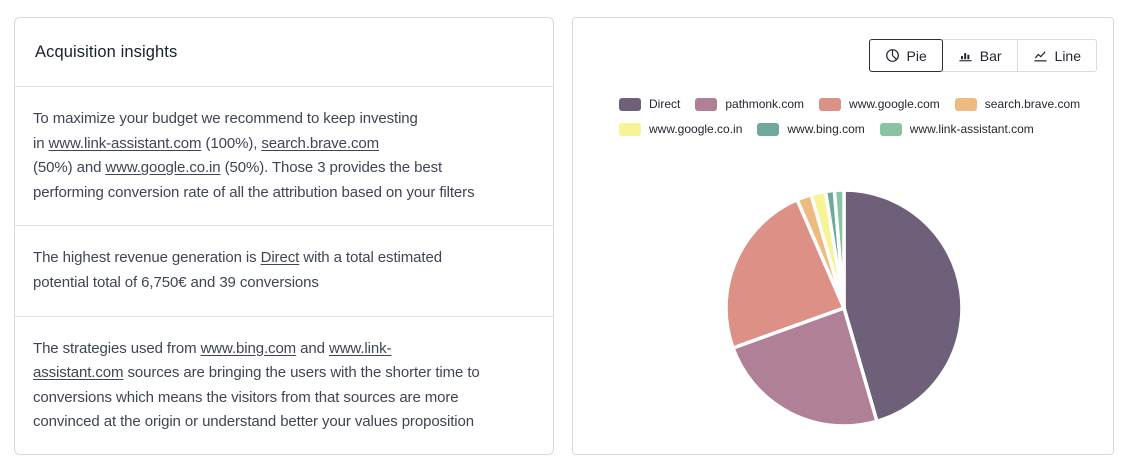 This screenshot has width=1128, height=474. I want to click on insight-link: Direct, so click(280, 258).